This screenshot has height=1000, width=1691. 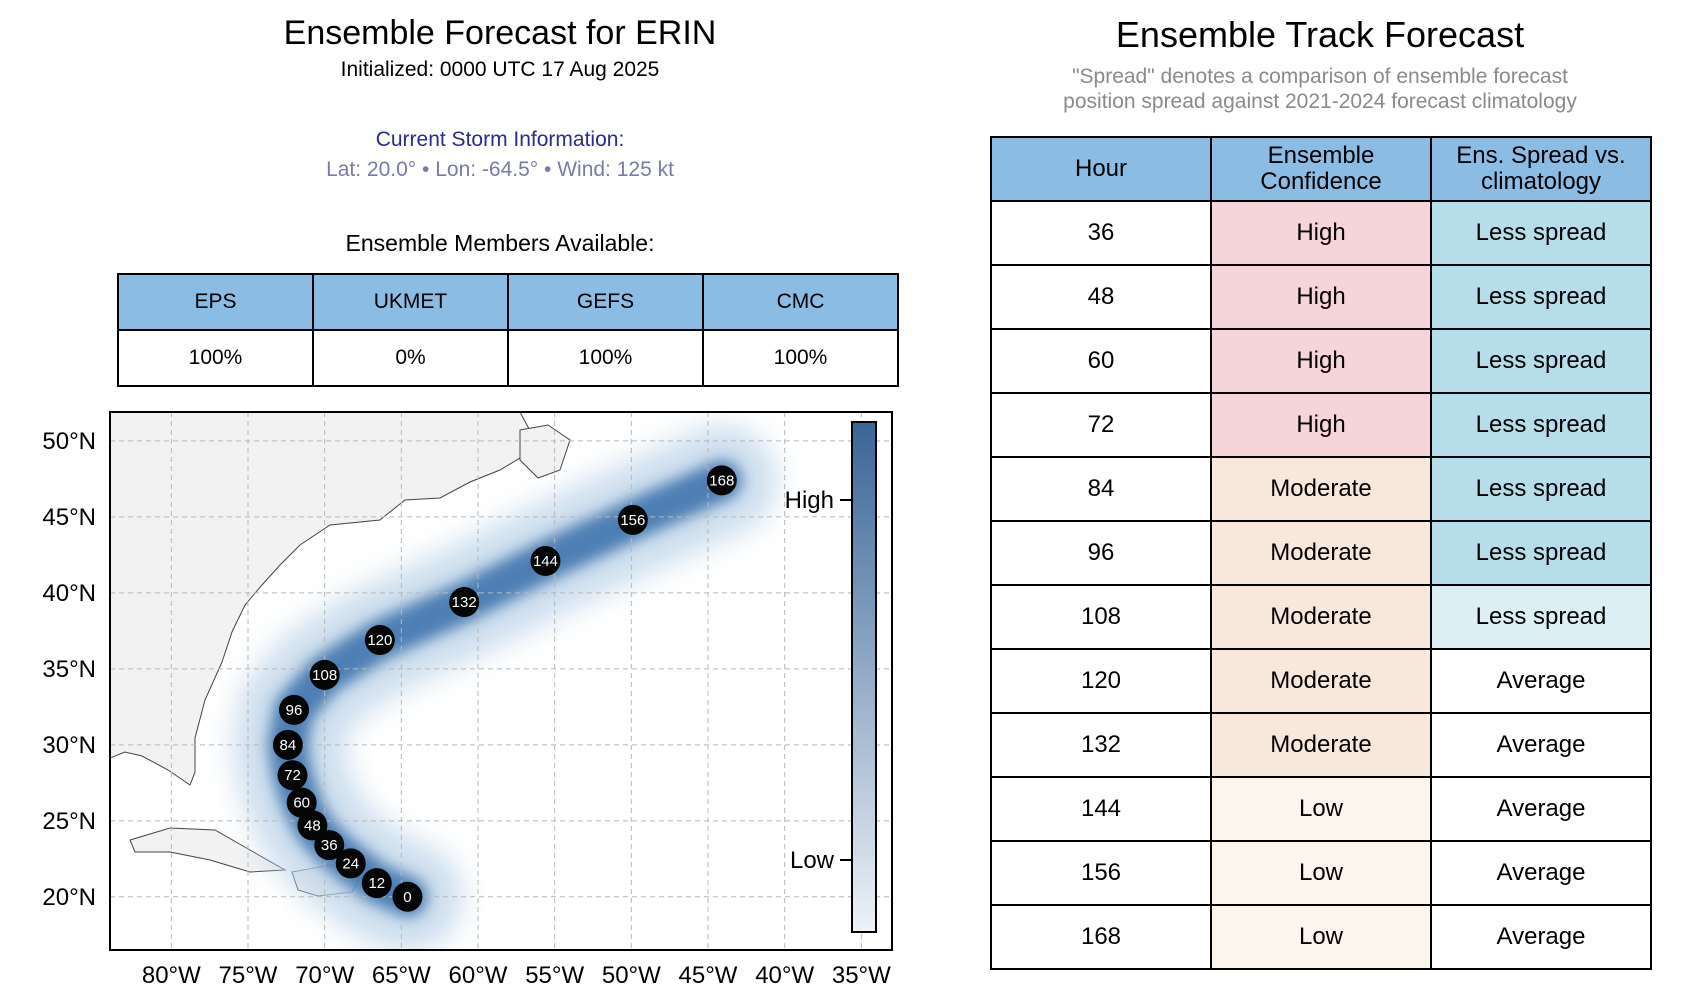 I want to click on member-name-eps: EPS, so click(x=215, y=302).